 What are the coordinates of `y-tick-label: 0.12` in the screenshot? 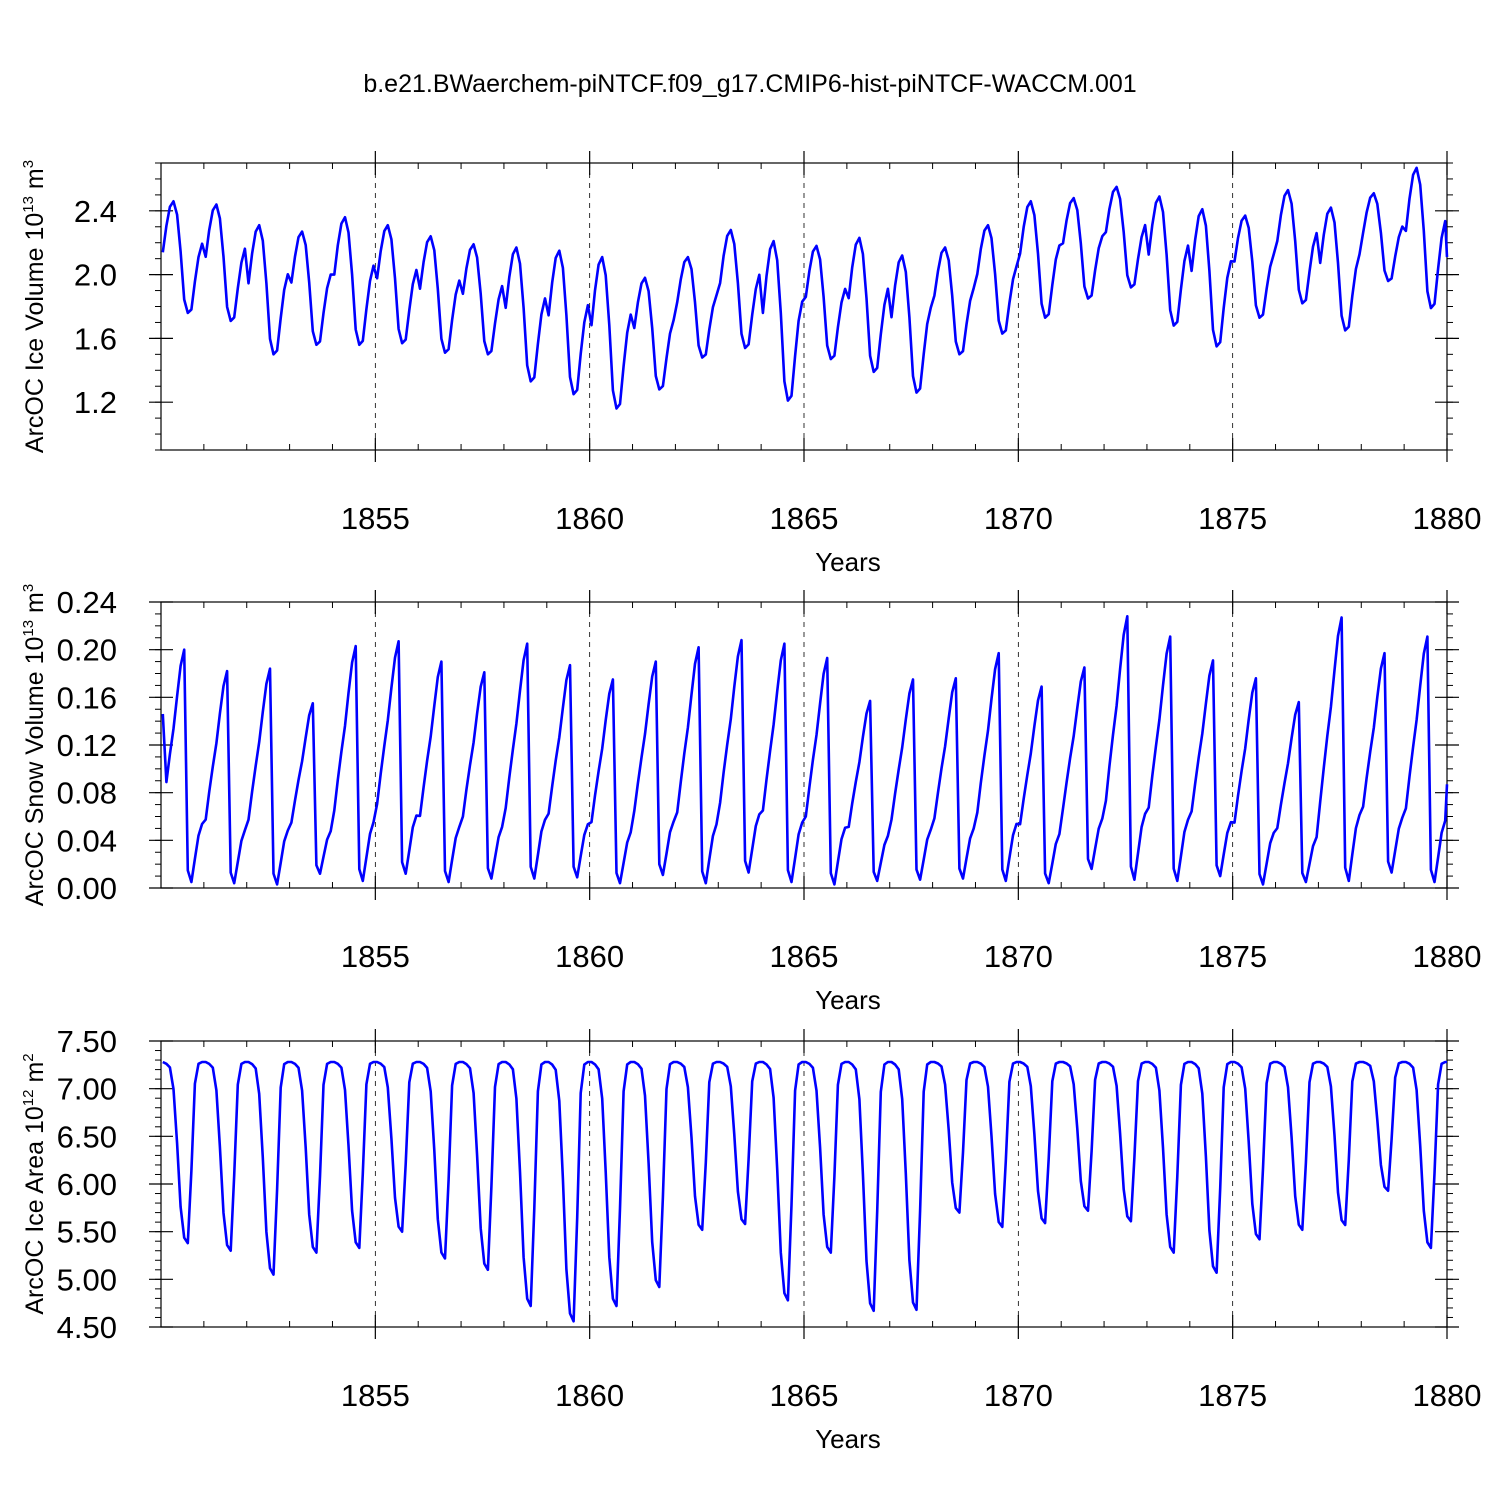 It's located at (87, 745).